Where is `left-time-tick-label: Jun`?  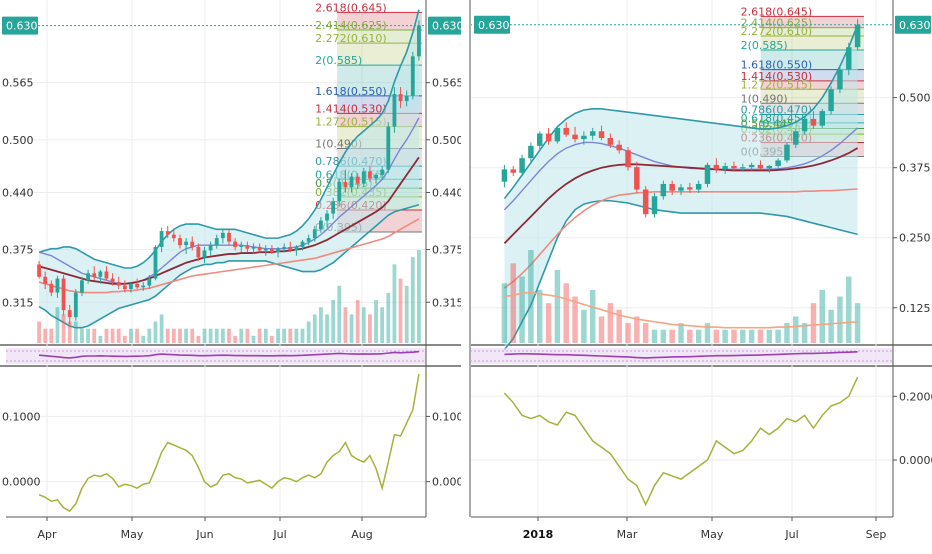
left-time-tick-label: Jun is located at coordinates (204, 534).